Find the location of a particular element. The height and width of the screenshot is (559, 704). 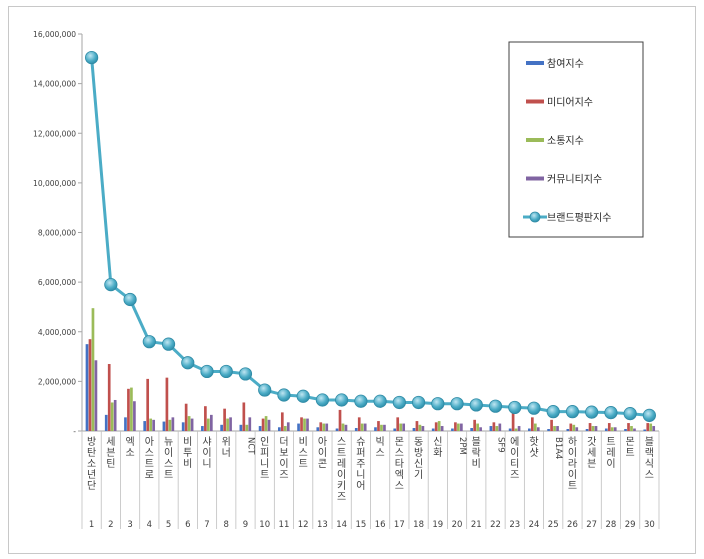

x-rank-label: 27 is located at coordinates (591, 525).